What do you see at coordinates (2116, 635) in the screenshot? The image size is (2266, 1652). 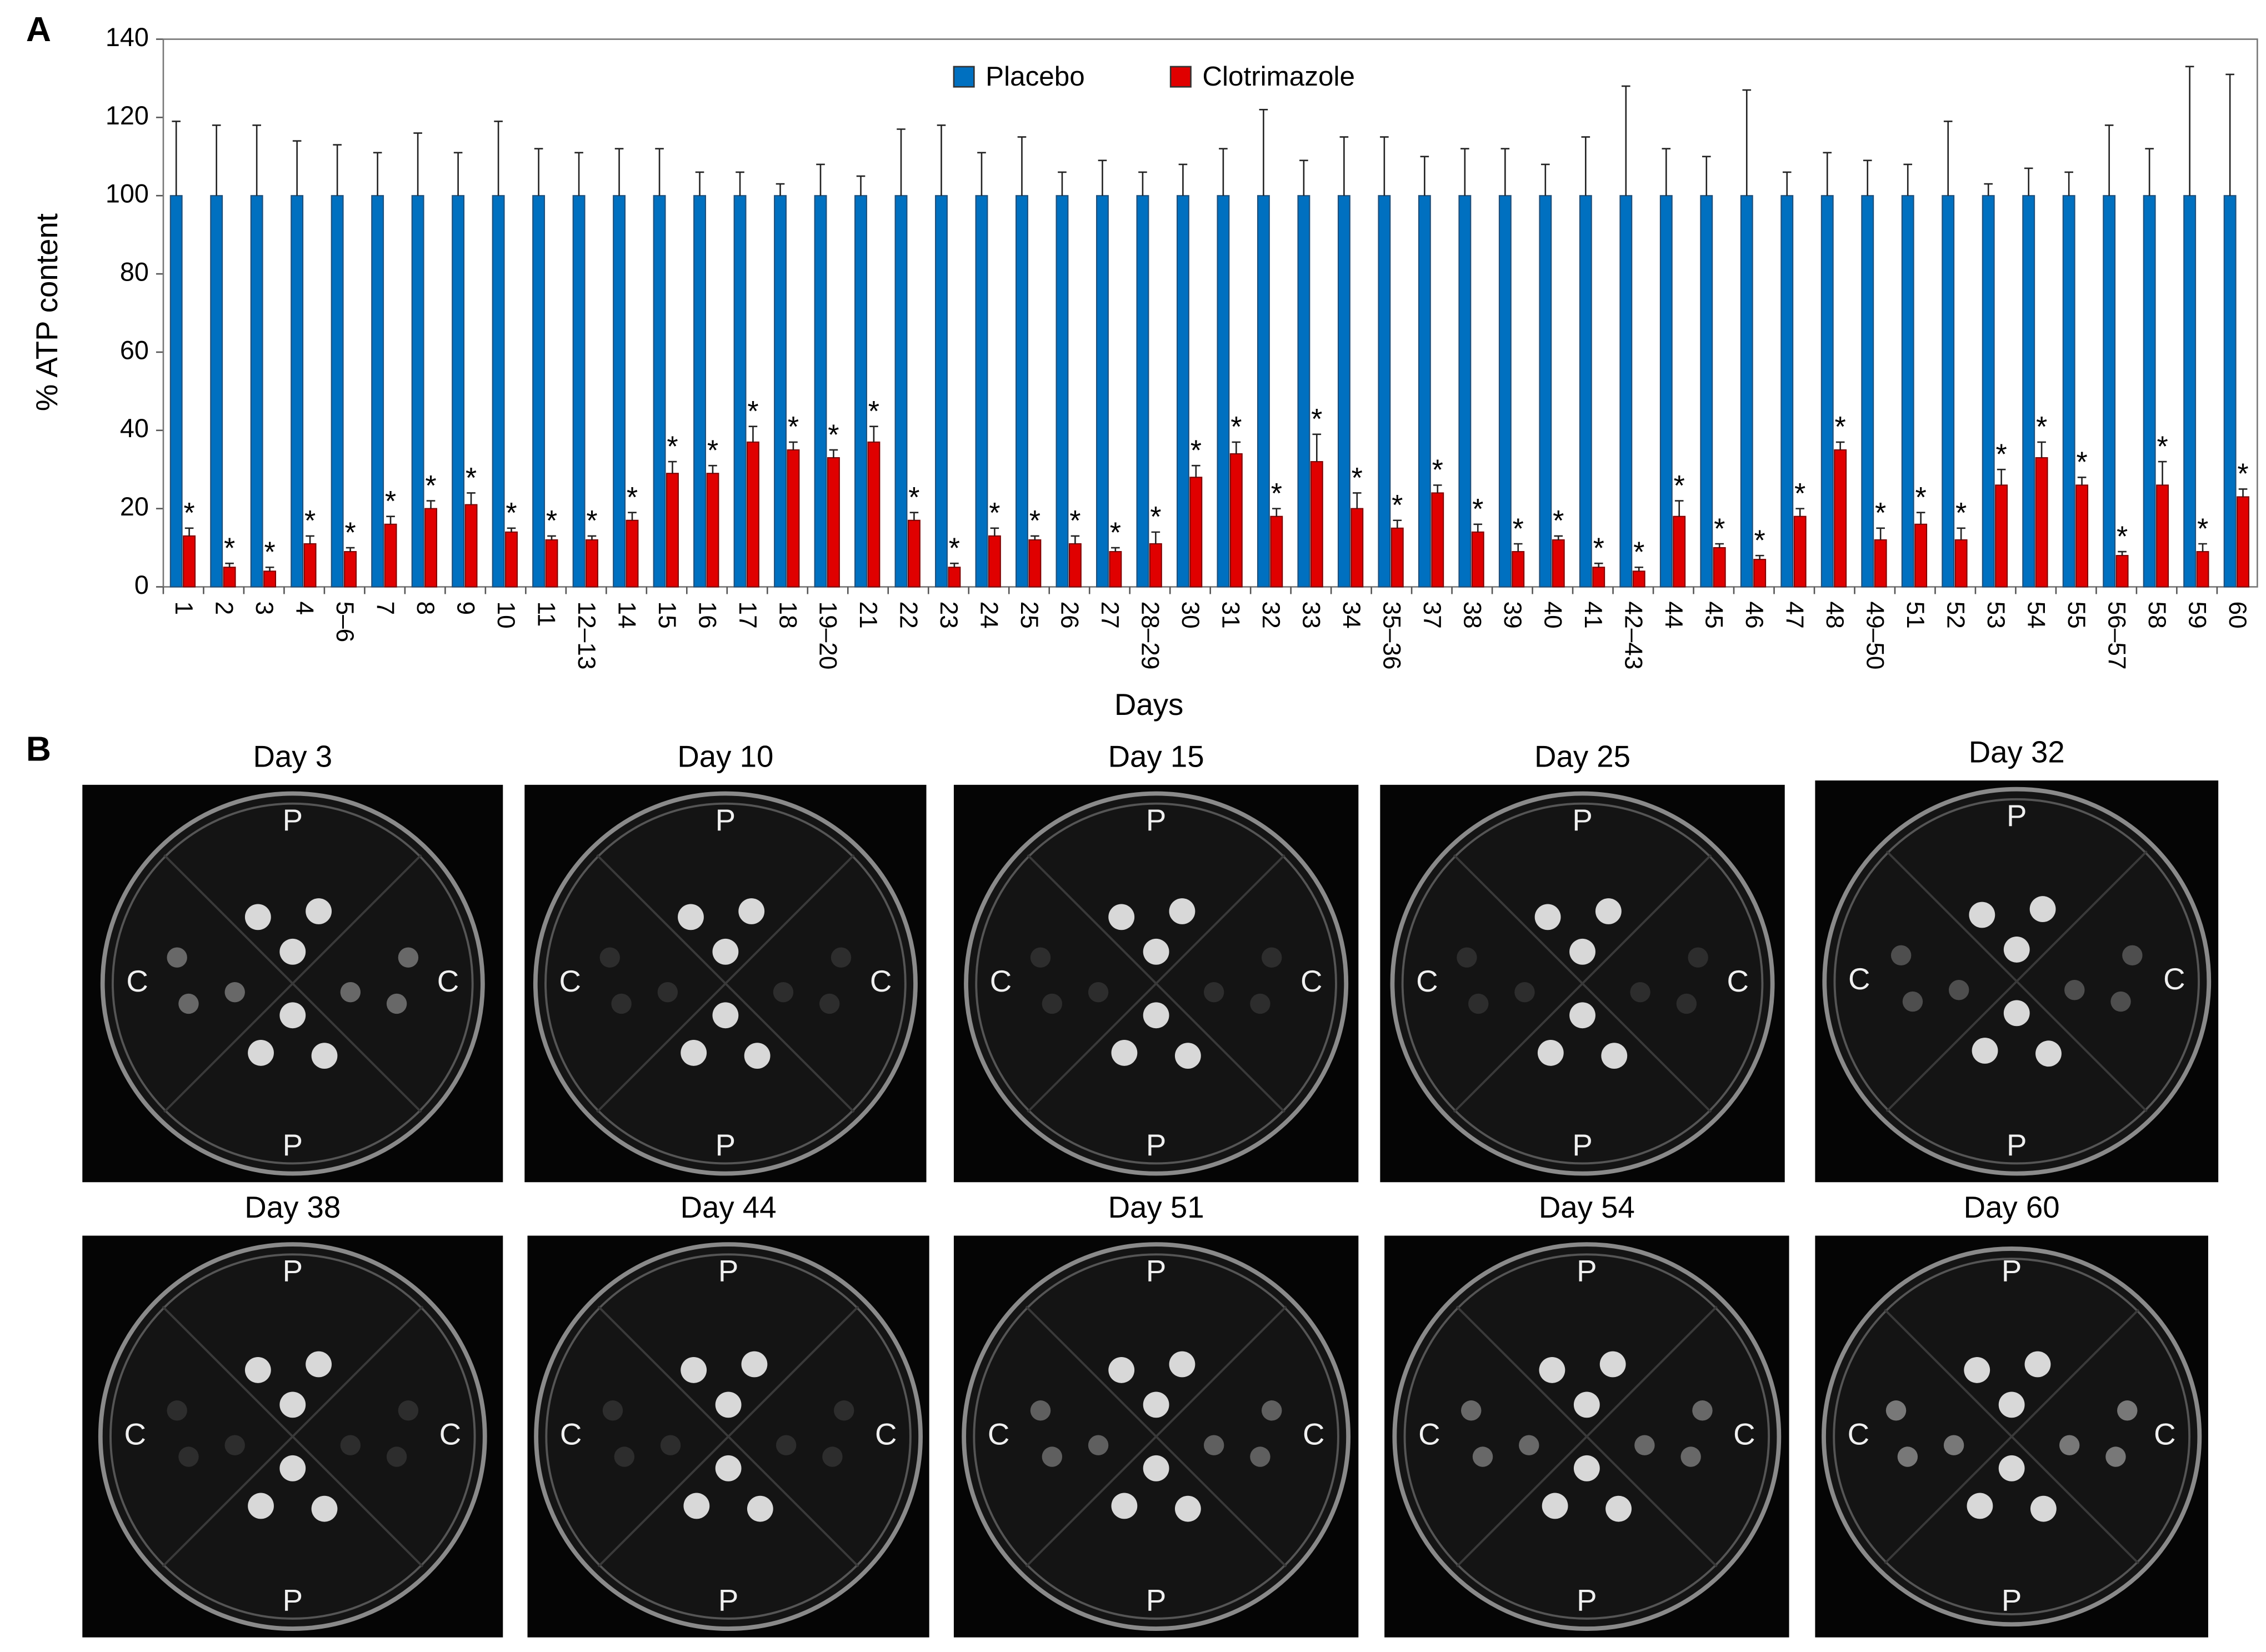 I see `x-tick-label: 56–57` at bounding box center [2116, 635].